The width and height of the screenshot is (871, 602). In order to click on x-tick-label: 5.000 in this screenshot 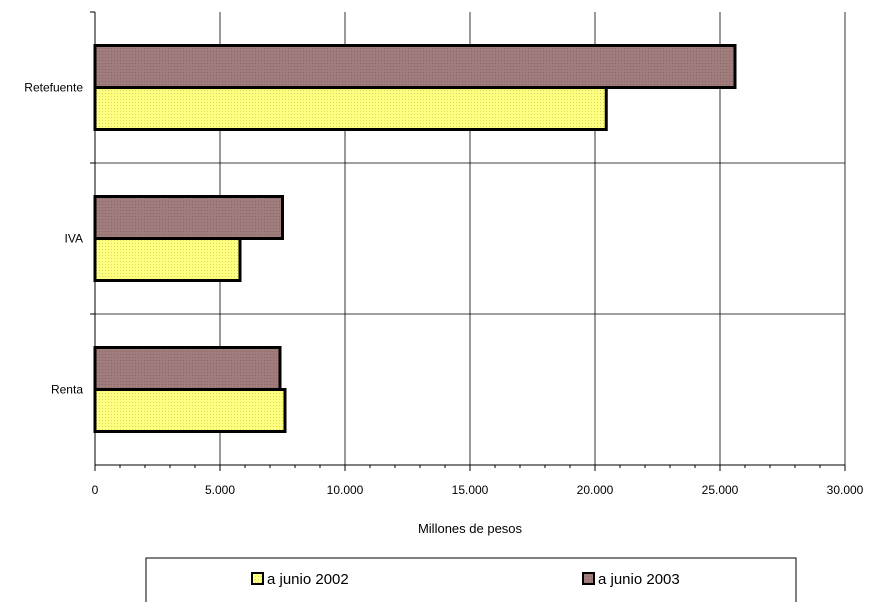, I will do `click(220, 490)`.